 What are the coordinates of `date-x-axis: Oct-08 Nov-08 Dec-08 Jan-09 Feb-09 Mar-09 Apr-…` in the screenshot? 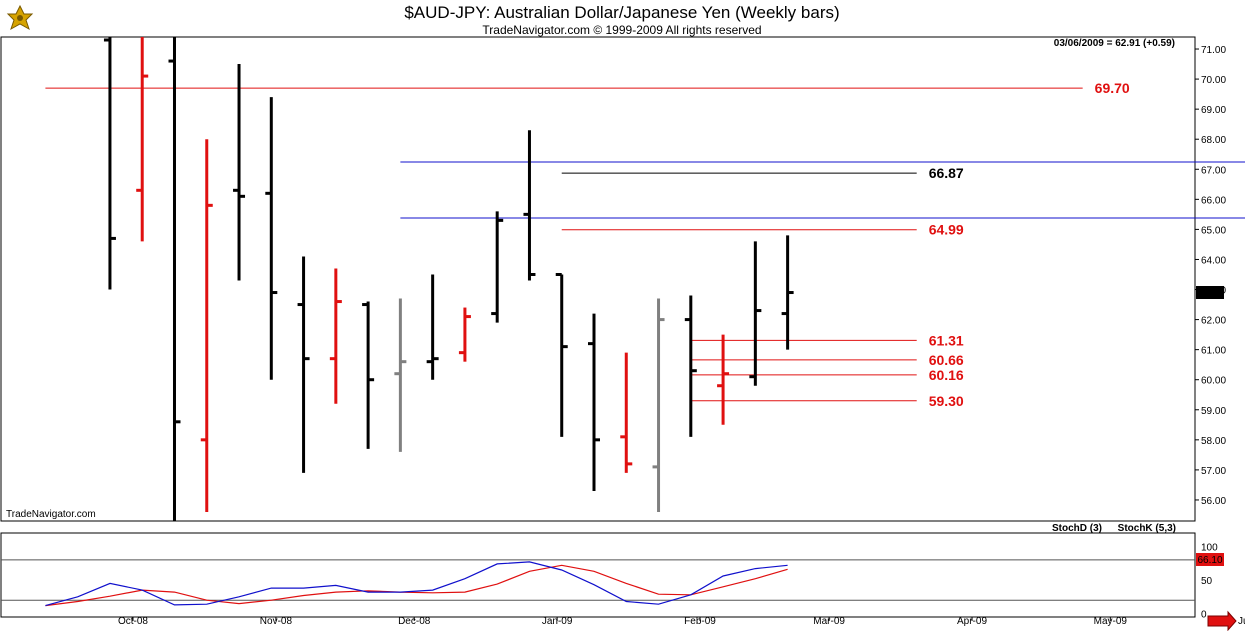 It's located at (681, 621).